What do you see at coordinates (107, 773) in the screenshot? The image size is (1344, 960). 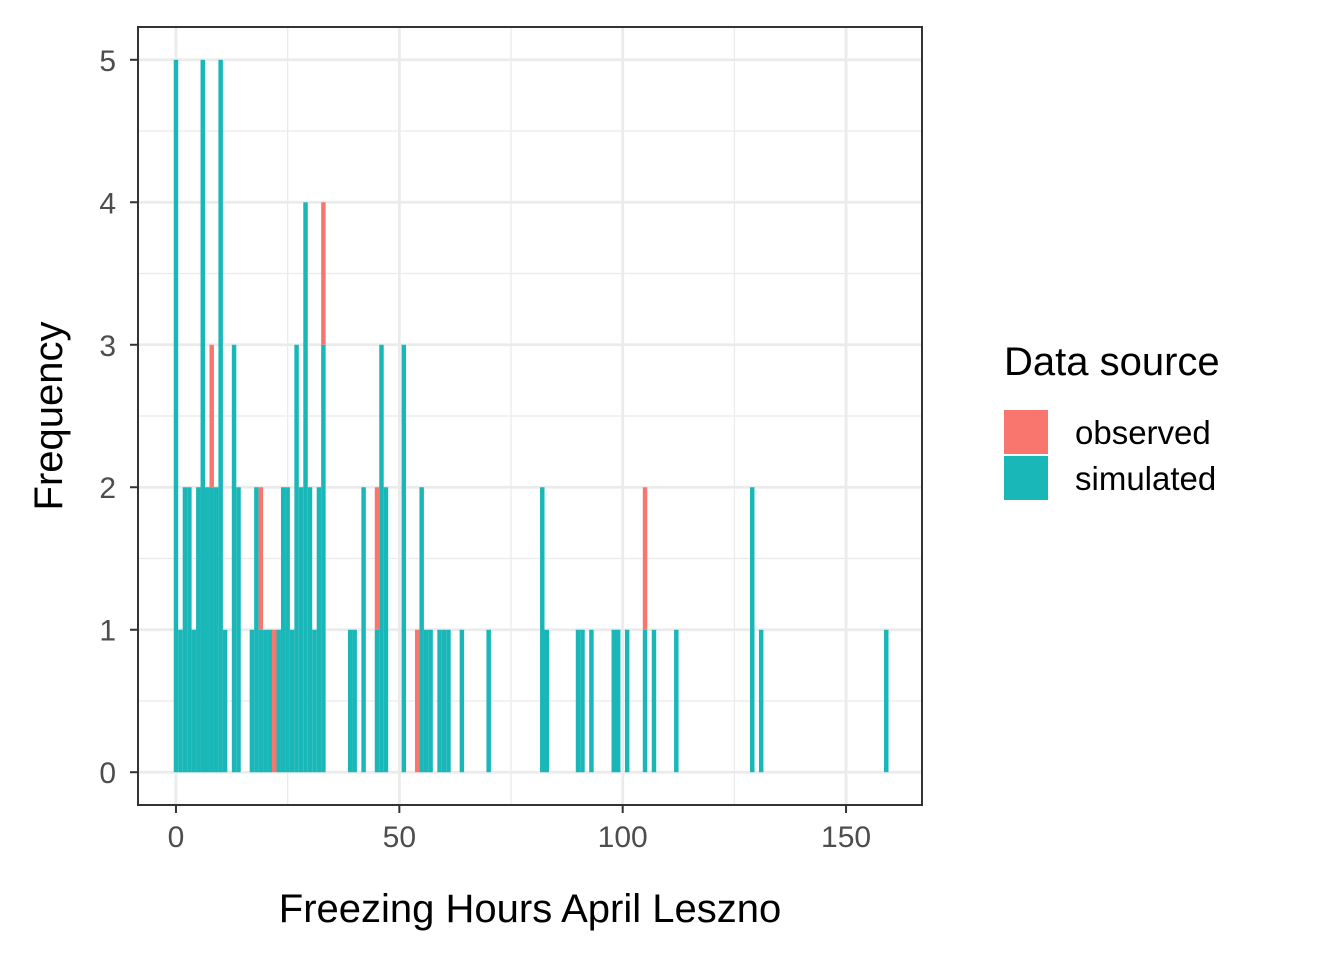 I see `y-tick-label: 0` at bounding box center [107, 773].